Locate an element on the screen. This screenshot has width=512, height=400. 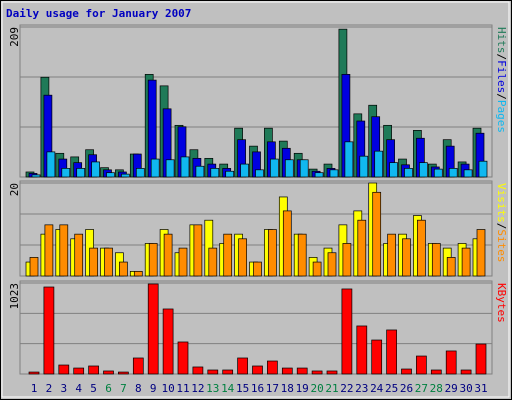
x-tick-label: 28 is located at coordinates (436, 388).